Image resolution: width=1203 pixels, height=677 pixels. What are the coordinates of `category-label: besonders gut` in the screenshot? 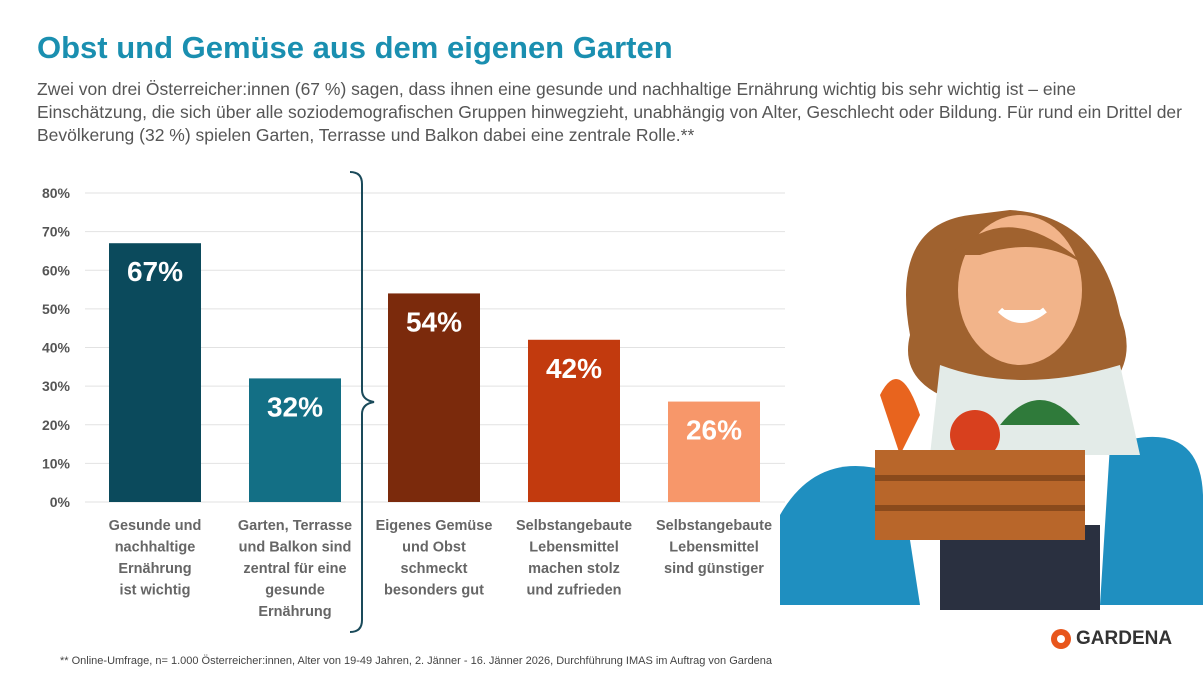 It's located at (434, 591).